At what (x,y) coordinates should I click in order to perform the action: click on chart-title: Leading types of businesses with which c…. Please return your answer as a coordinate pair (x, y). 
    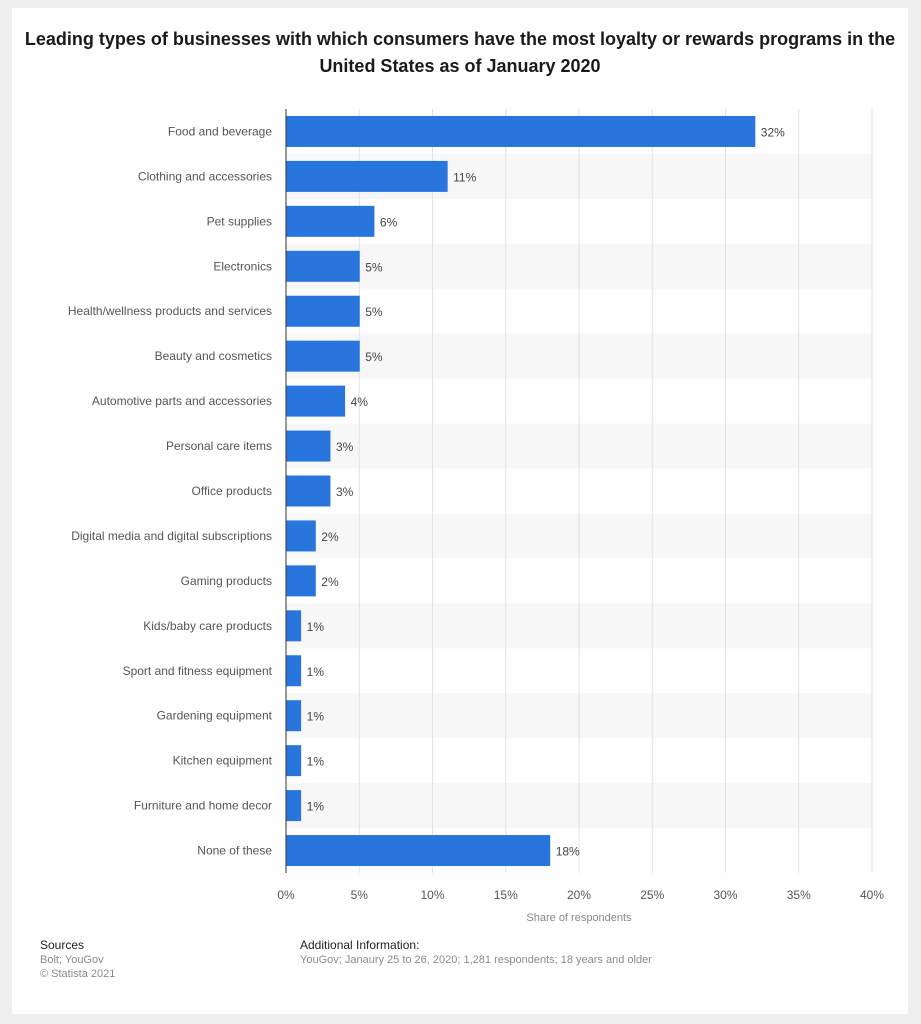
    Looking at the image, I should click on (460, 52).